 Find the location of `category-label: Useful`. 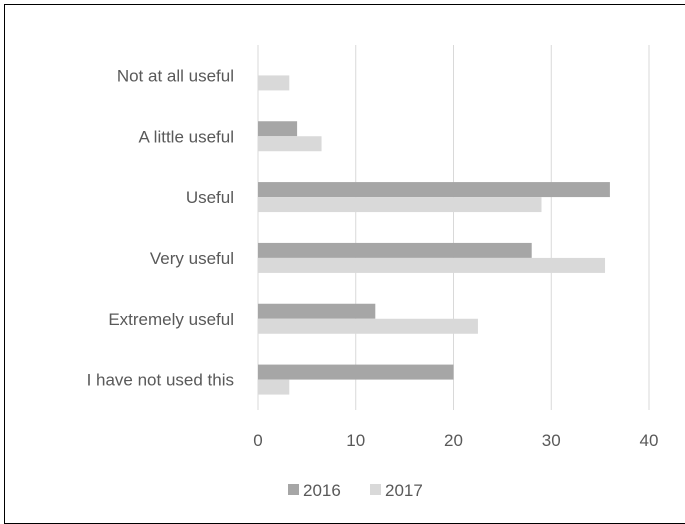

category-label: Useful is located at coordinates (210, 197).